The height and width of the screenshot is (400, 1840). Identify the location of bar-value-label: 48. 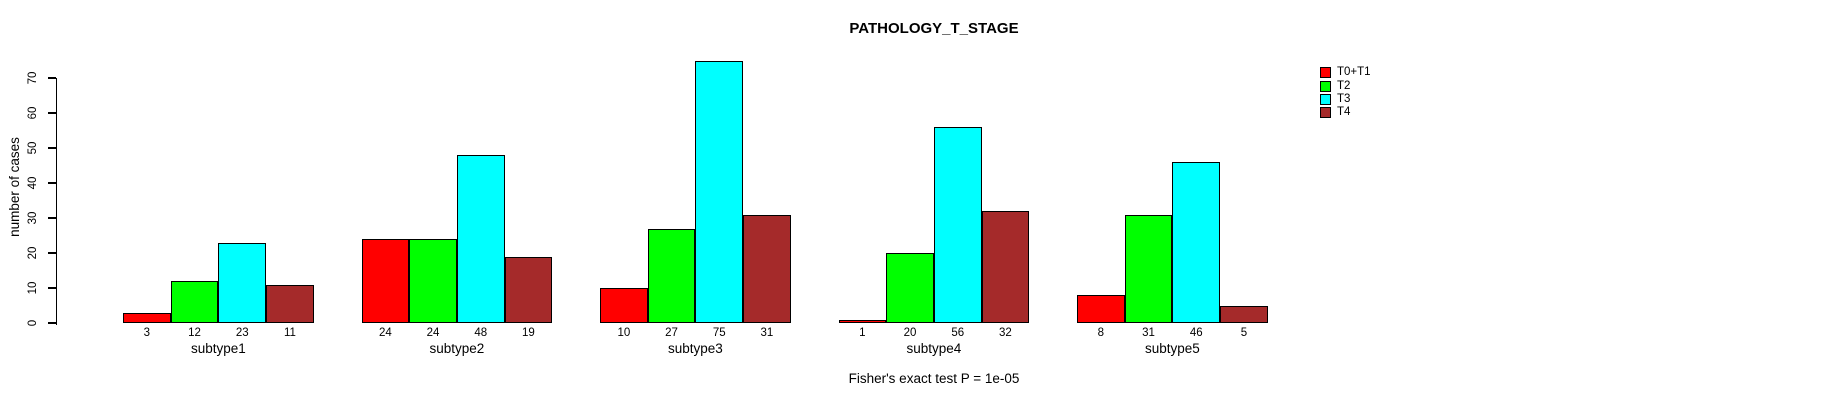
(481, 333).